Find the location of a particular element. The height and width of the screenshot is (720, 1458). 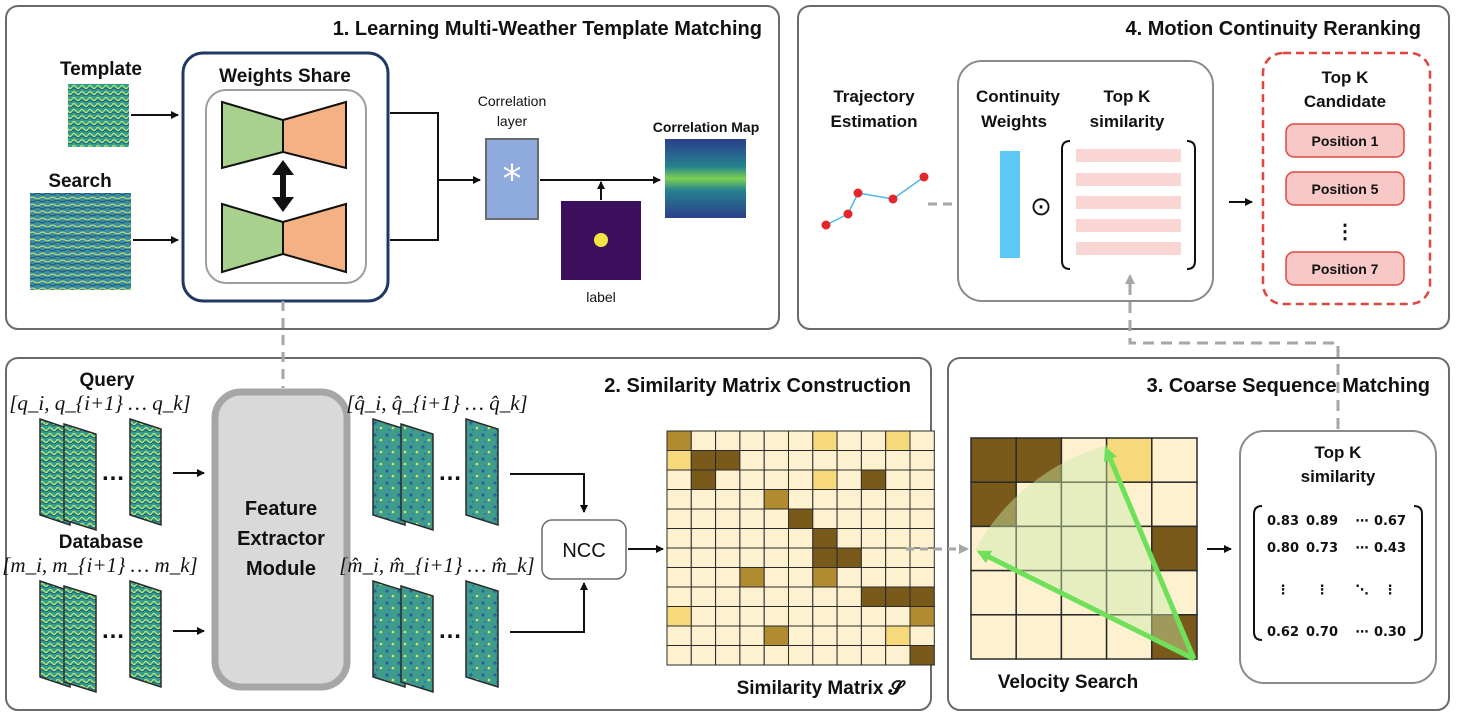

panel-4-title: 4. Motion Continuity Reranking is located at coordinates (1273, 29).